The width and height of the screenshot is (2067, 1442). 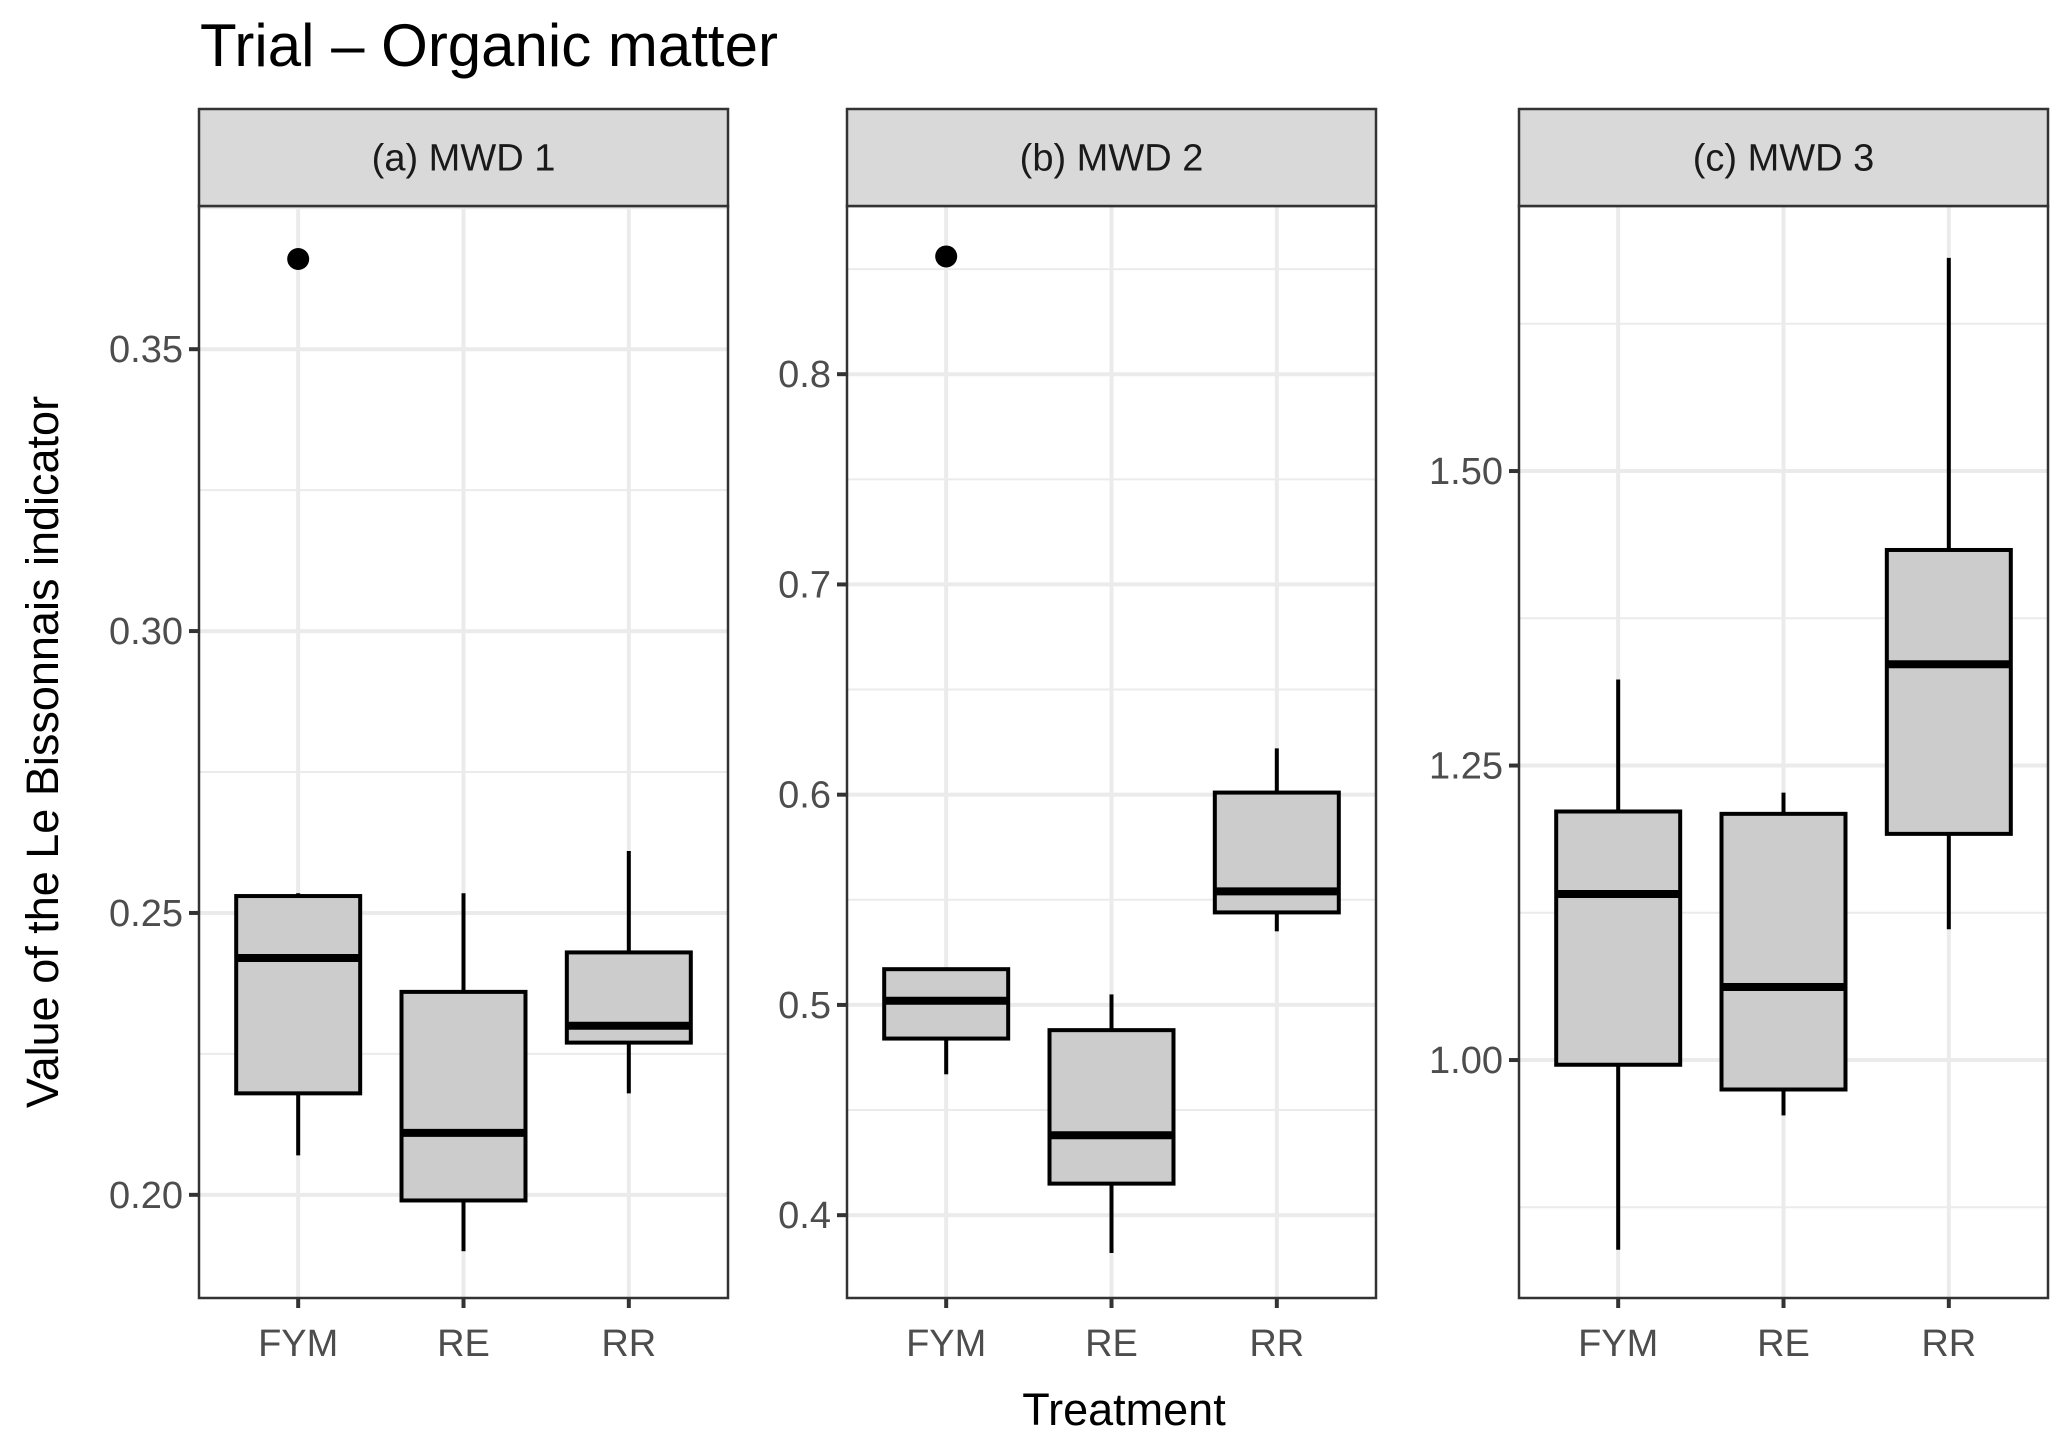 I want to click on y-tick-label: 1.25, so click(x=1466, y=767).